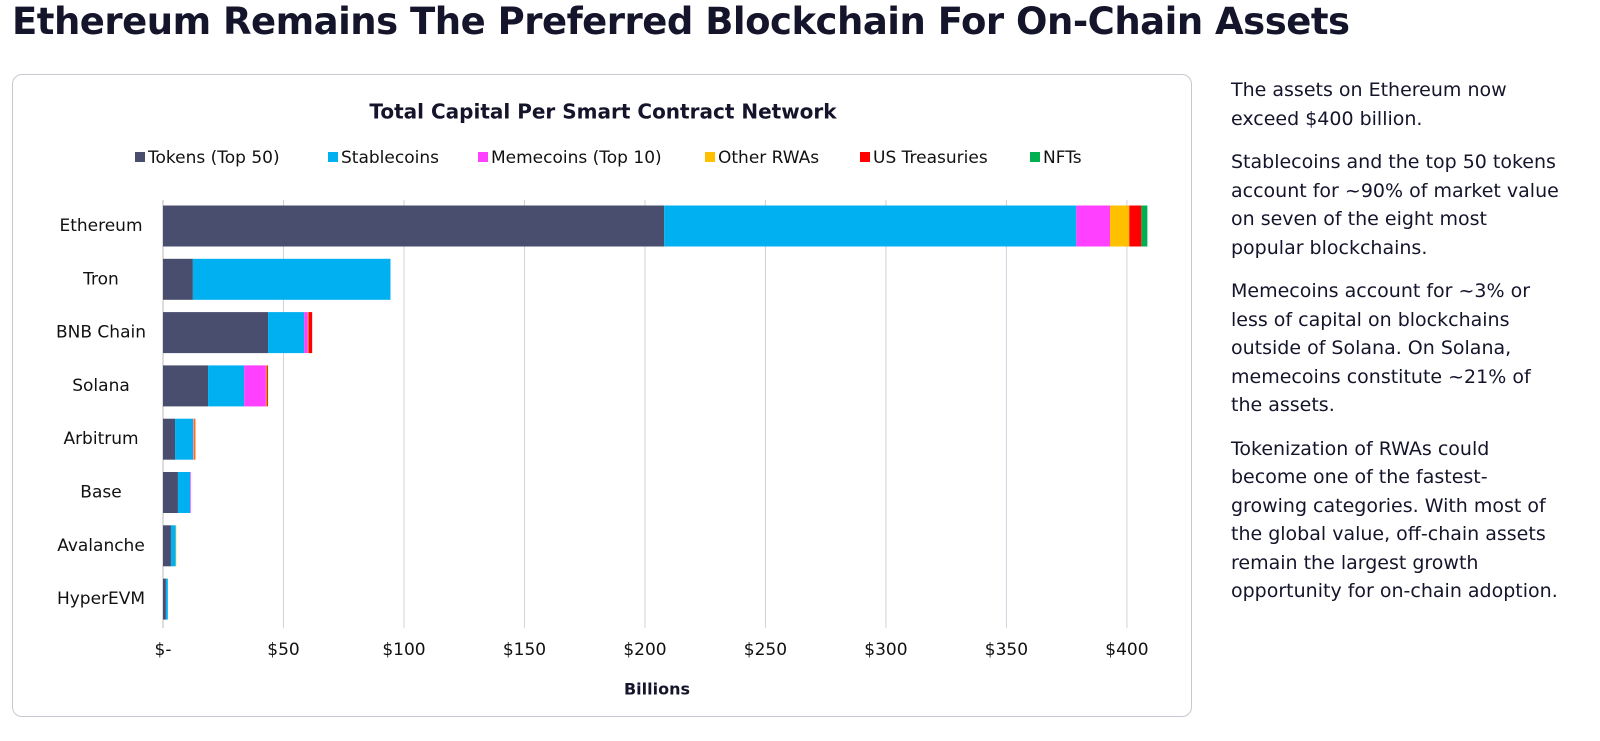  What do you see at coordinates (213, 158) in the screenshot?
I see `legend-label: Tokens (Top 50)` at bounding box center [213, 158].